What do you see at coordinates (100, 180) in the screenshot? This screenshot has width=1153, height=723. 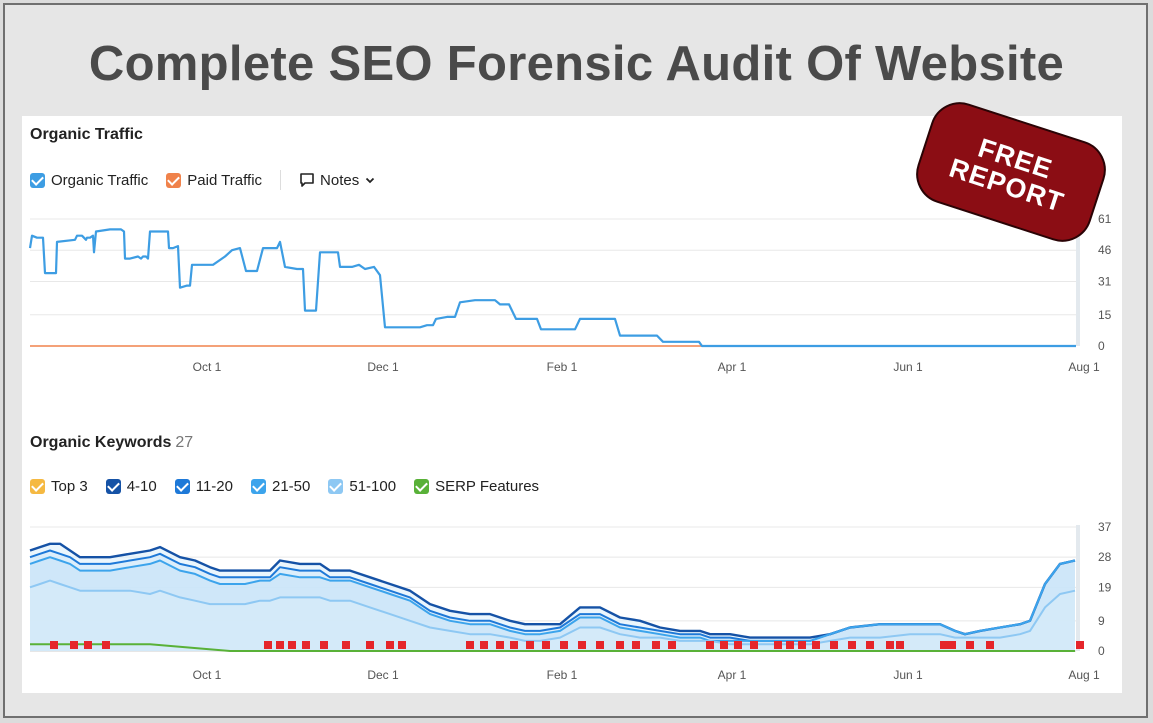 I see `legend-organic-label: Organic Traffic` at bounding box center [100, 180].